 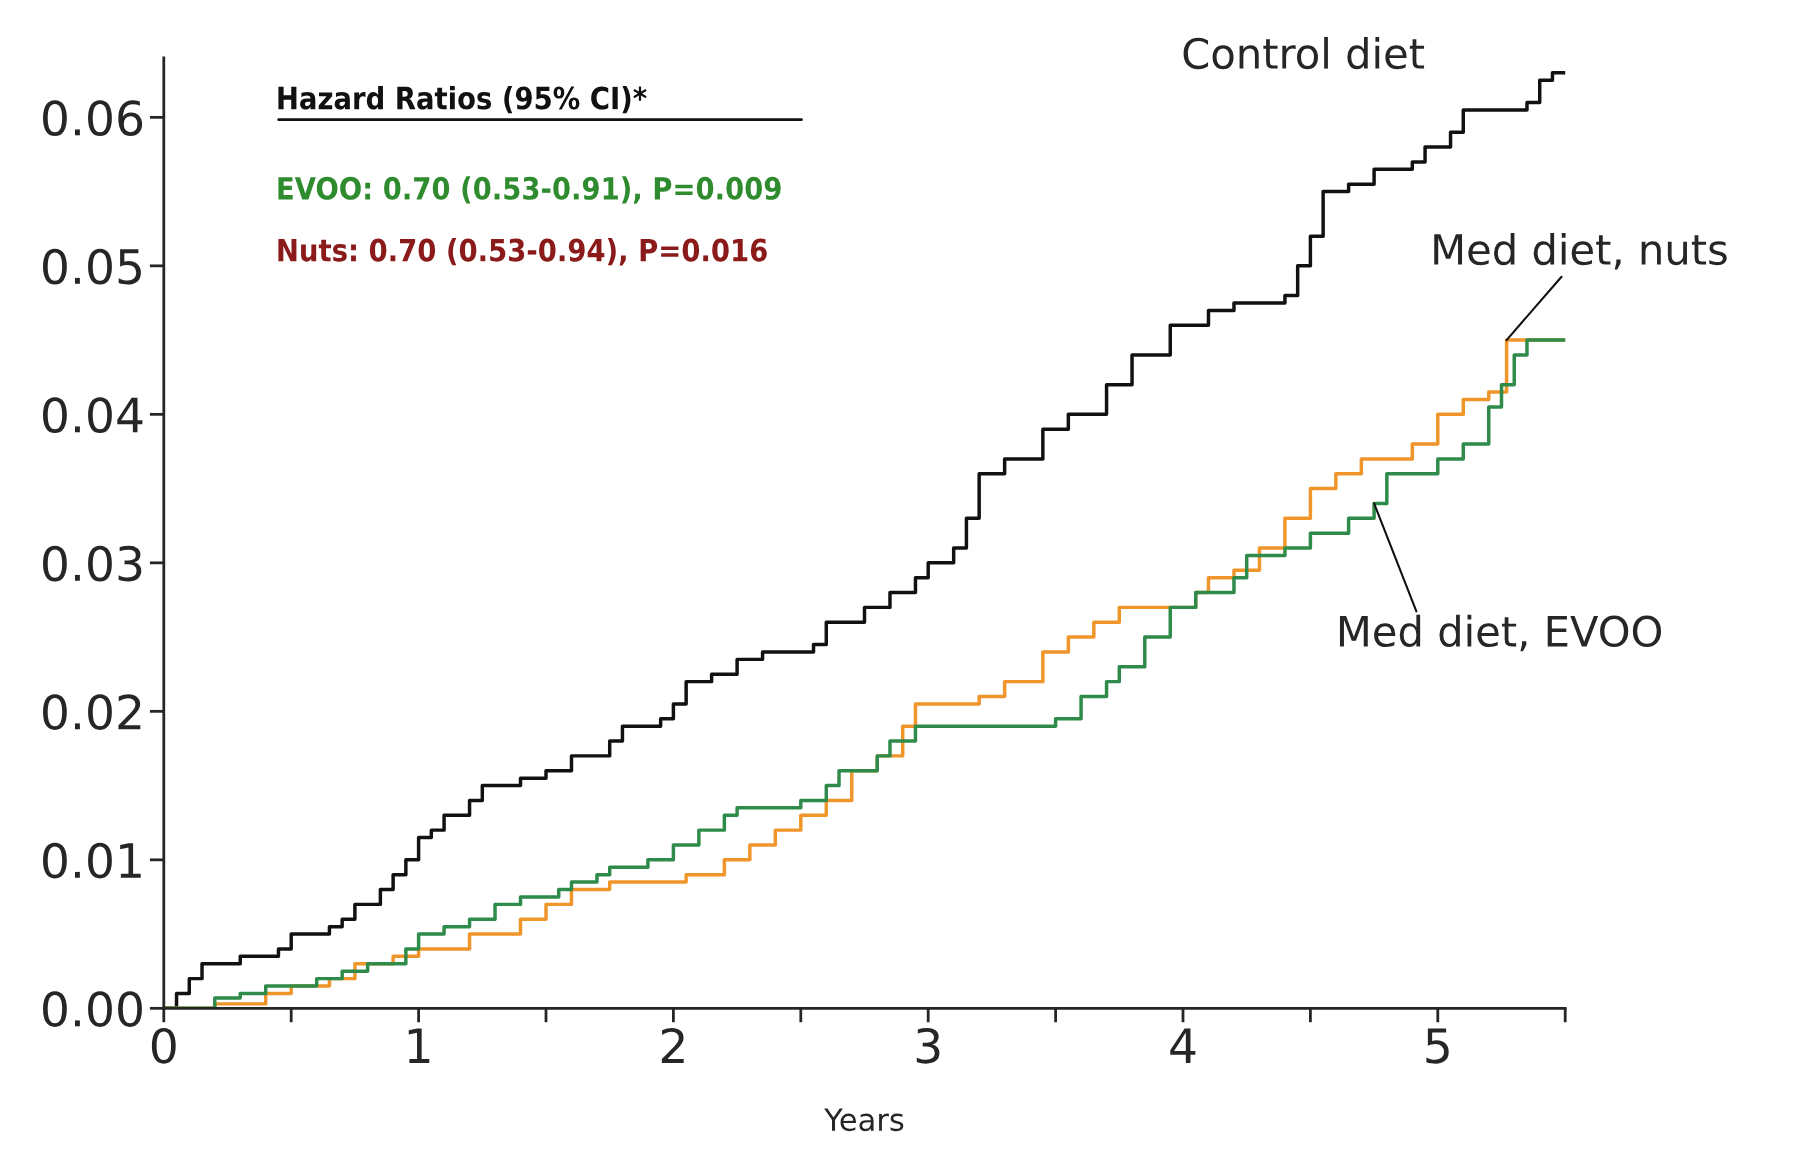 I want to click on x-tick-label: 5, so click(x=1437, y=1046).